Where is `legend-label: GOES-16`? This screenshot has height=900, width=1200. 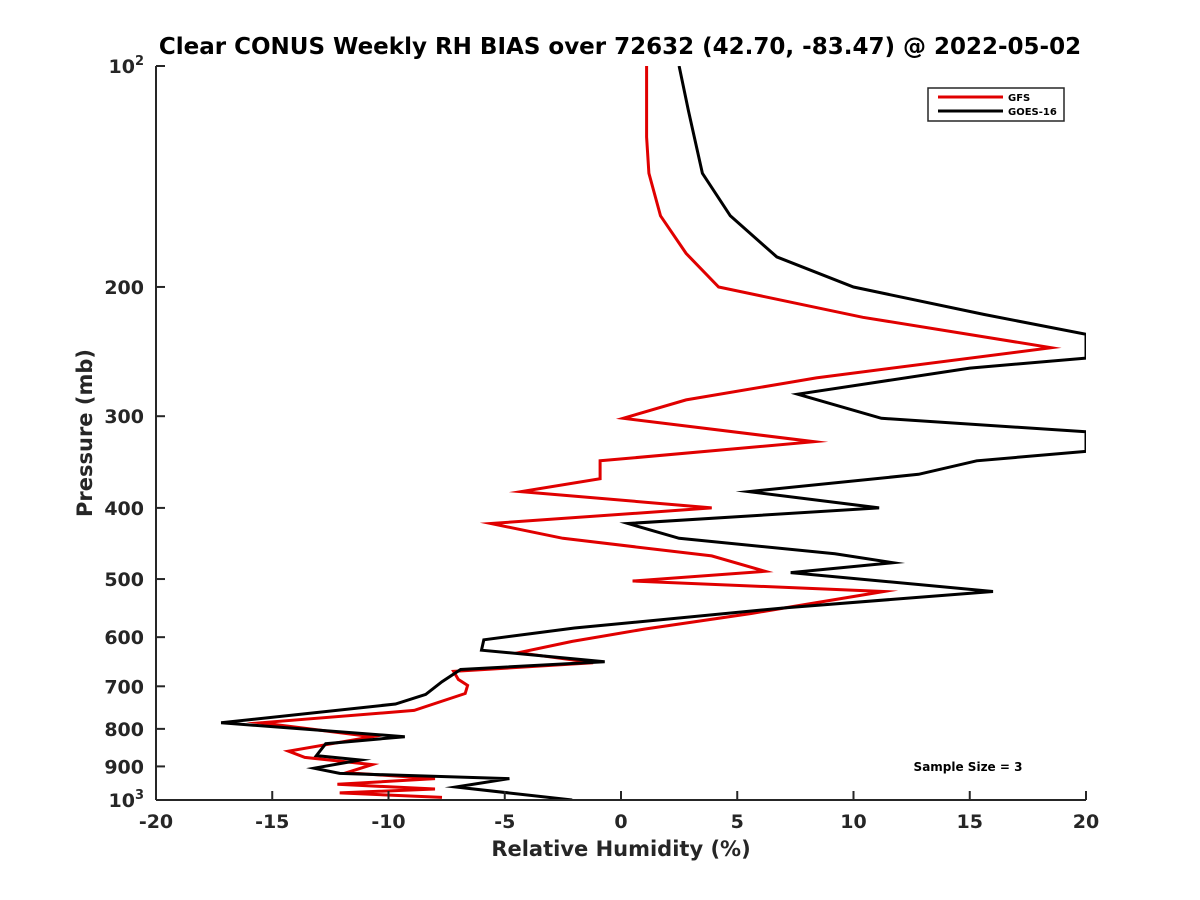 legend-label: GOES-16 is located at coordinates (1032, 112).